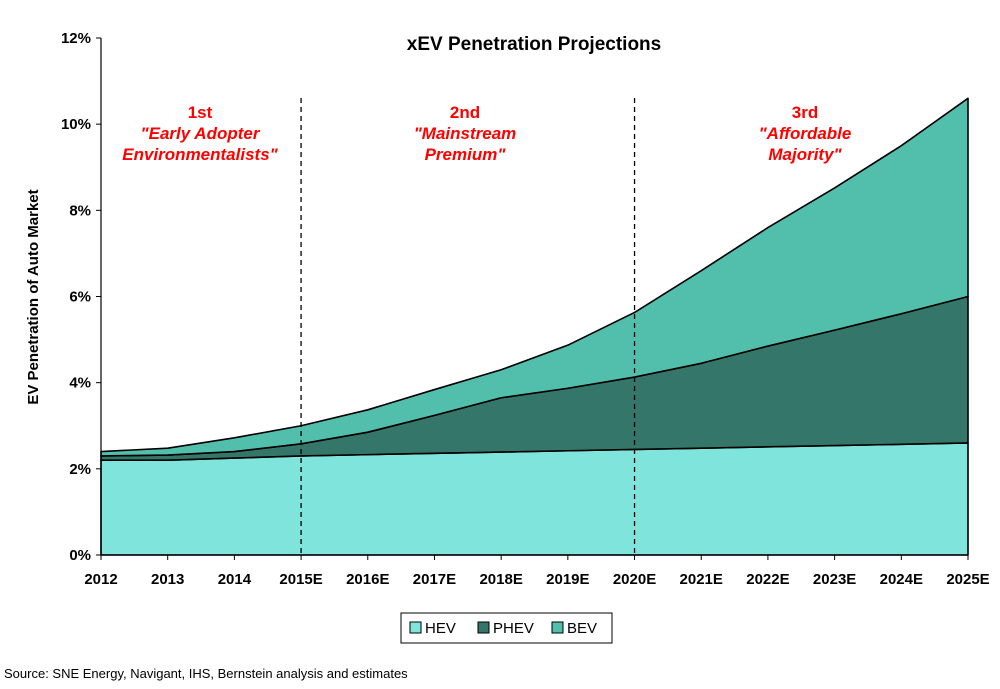 Image resolution: width=1000 pixels, height=689 pixels. I want to click on x-tick-label: 2024E, so click(901, 579).